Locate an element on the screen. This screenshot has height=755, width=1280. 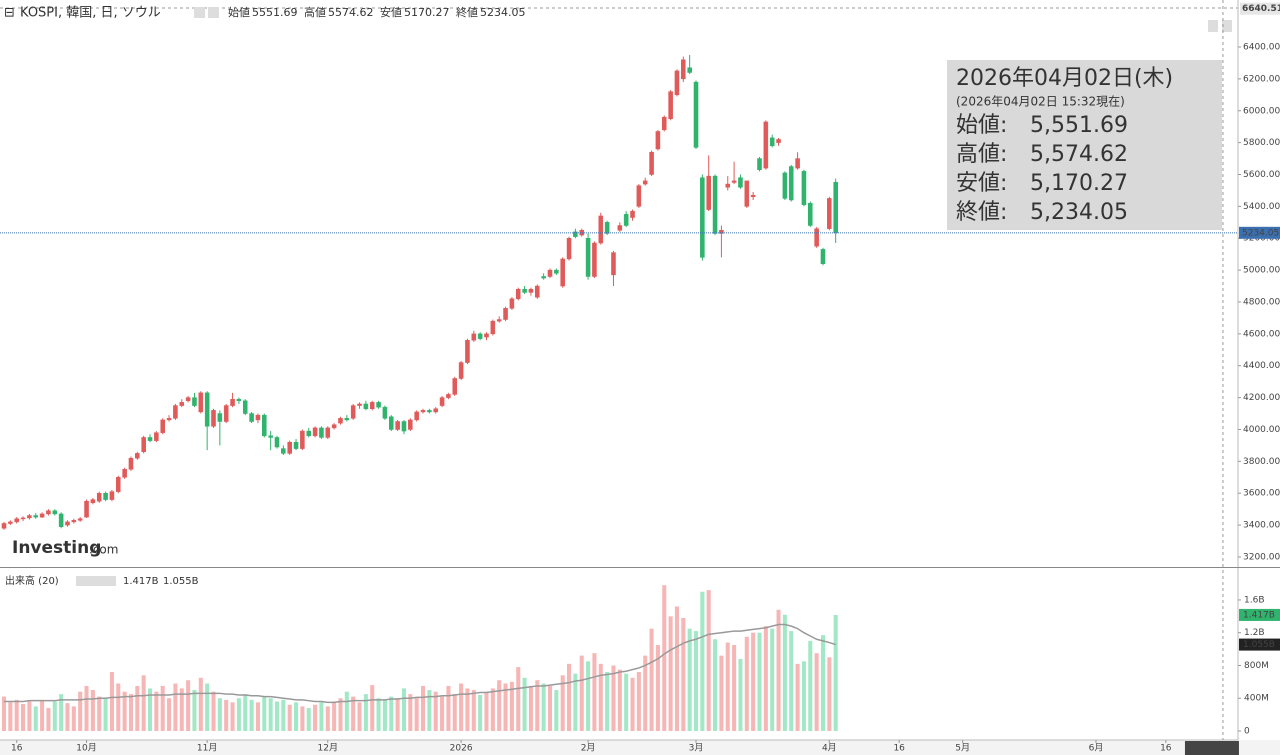
x-tick-label: 2月 is located at coordinates (588, 748).